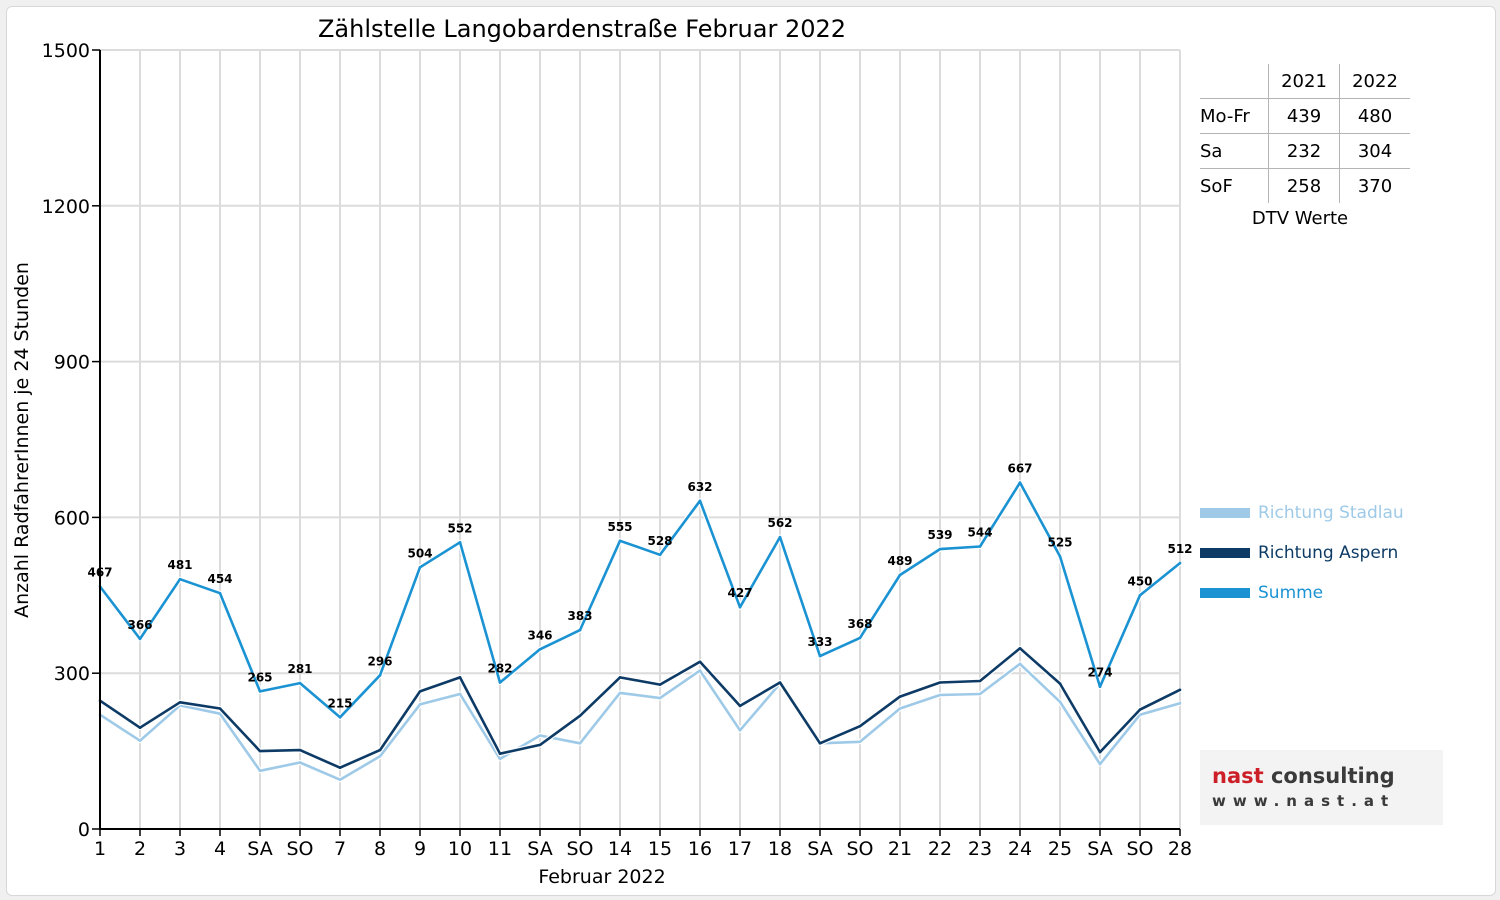  What do you see at coordinates (140, 849) in the screenshot?
I see `x-tick-label: 2` at bounding box center [140, 849].